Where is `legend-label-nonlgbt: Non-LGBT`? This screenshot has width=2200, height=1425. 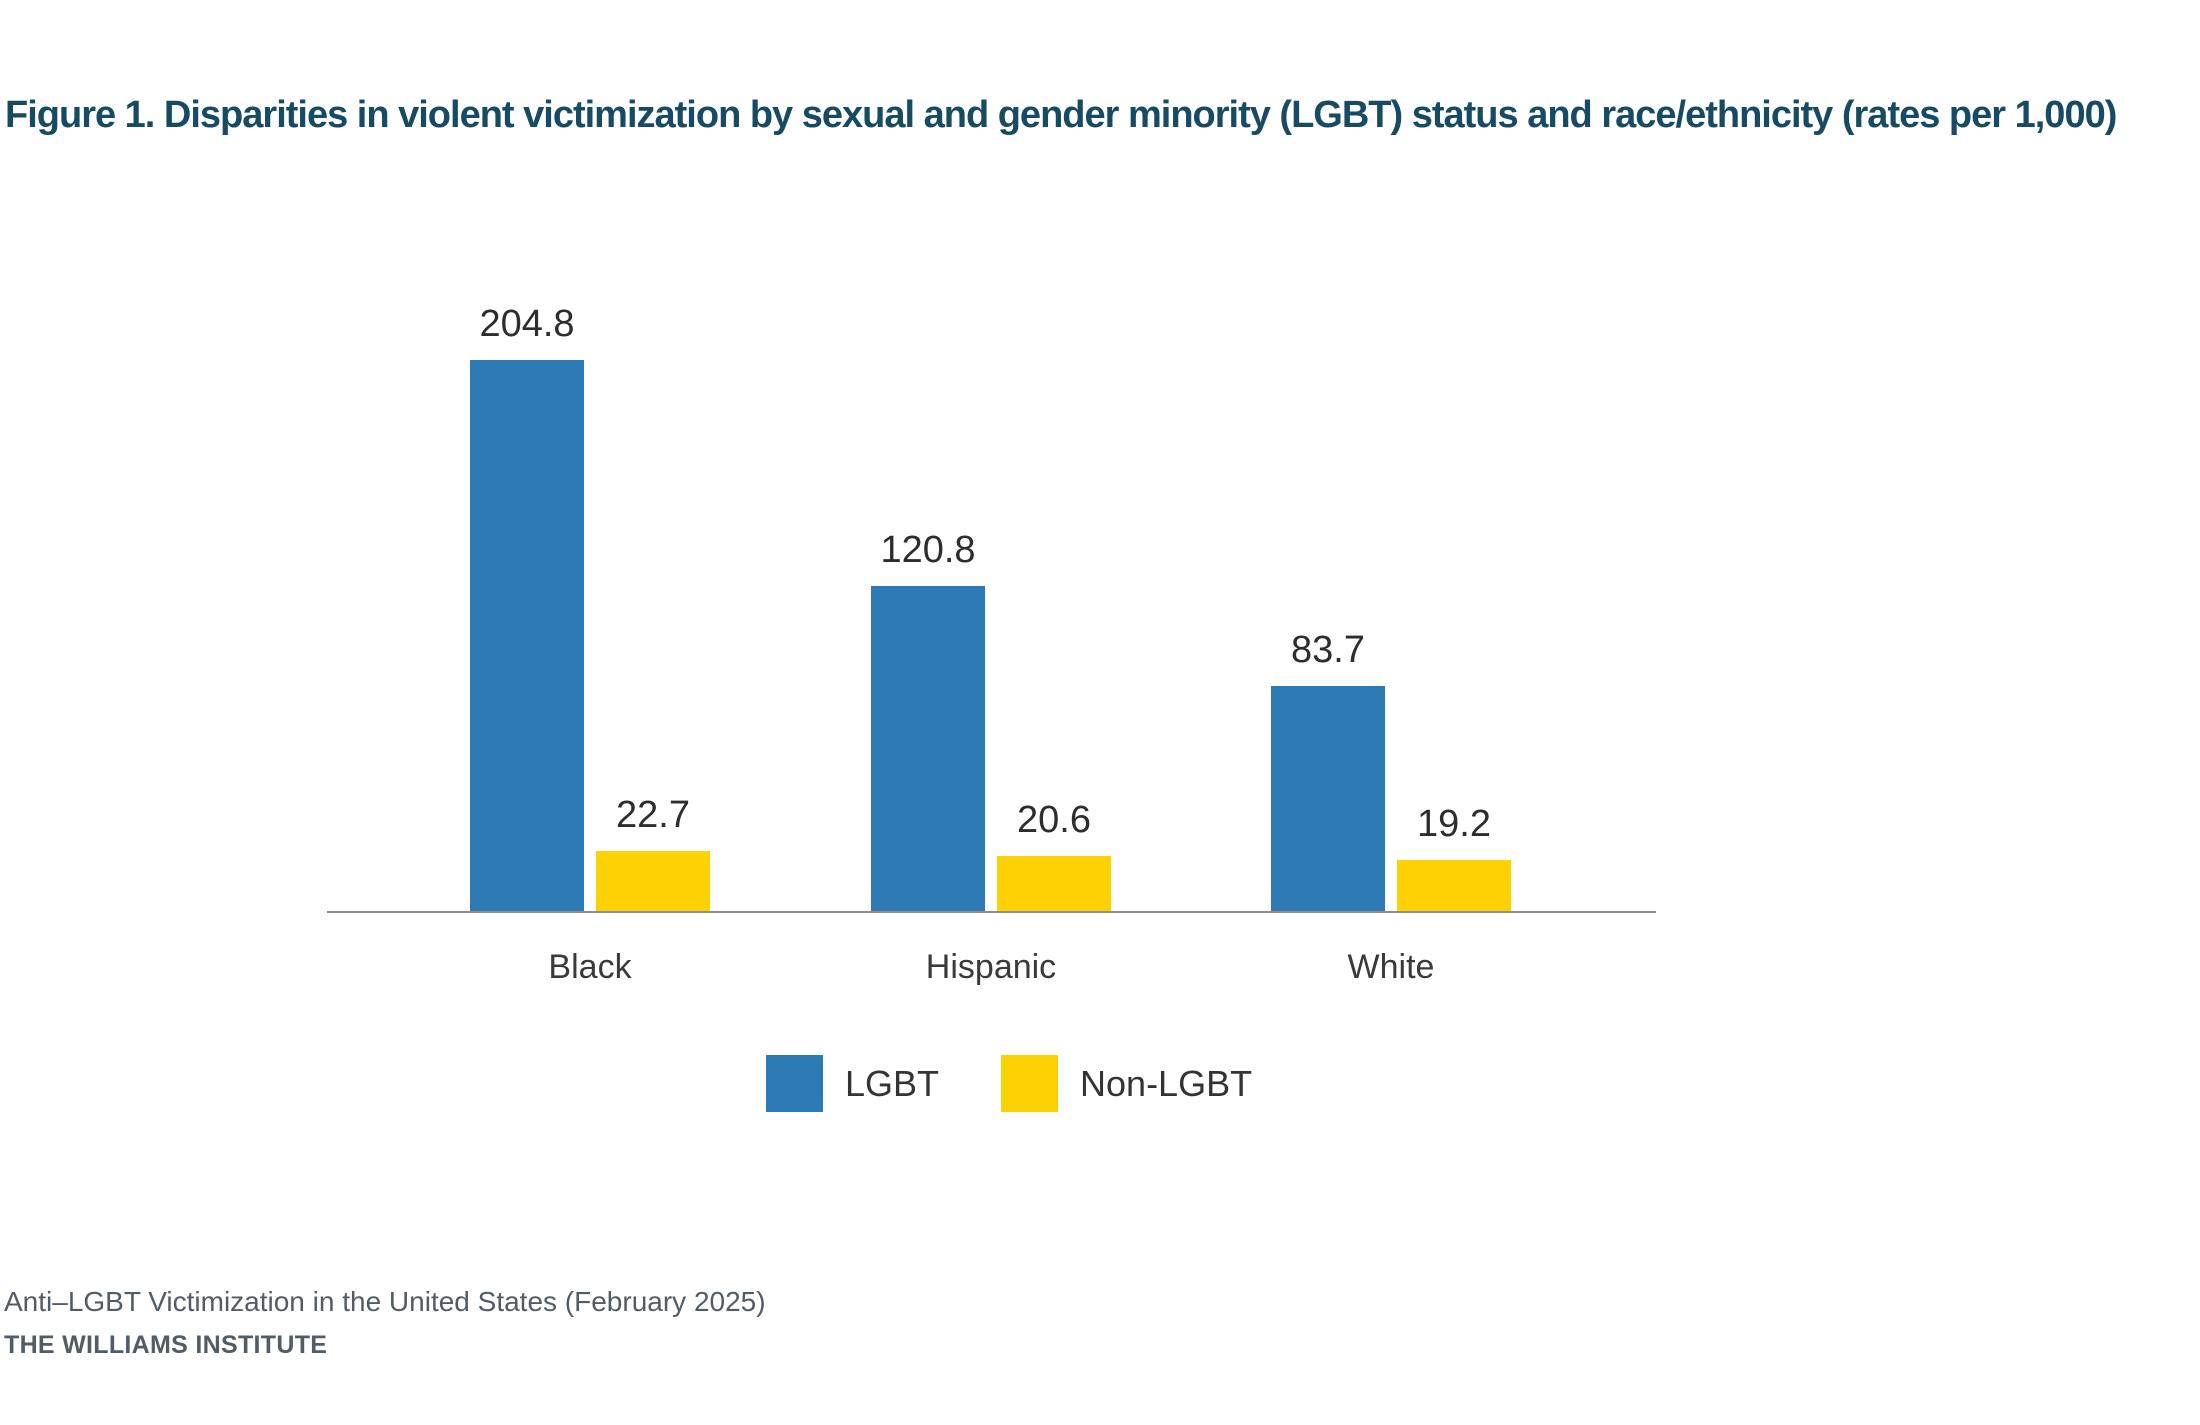
legend-label-nonlgbt: Non-LGBT is located at coordinates (1166, 1083).